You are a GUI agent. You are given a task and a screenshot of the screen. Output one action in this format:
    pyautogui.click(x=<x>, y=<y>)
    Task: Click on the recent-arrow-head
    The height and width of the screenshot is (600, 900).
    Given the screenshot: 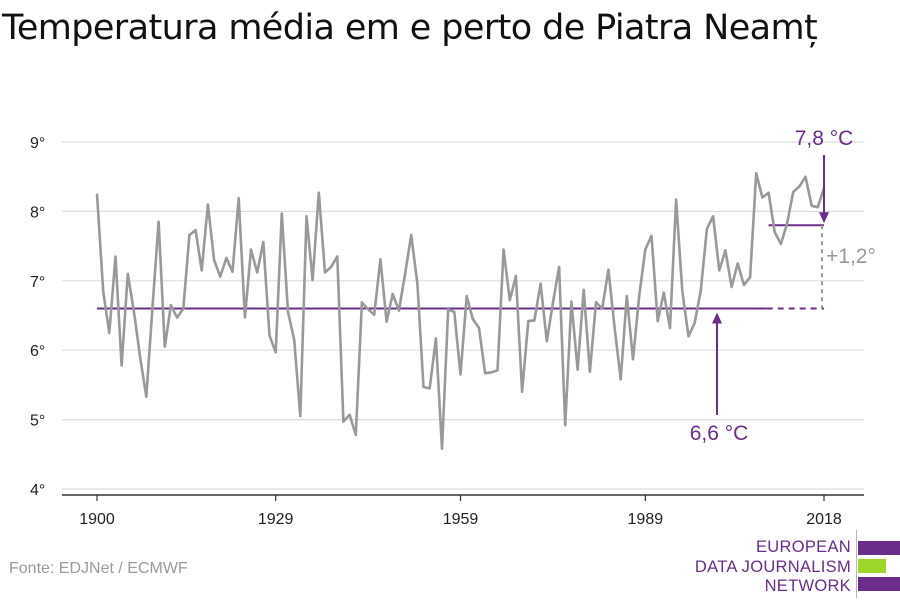 What is the action you would take?
    pyautogui.click(x=824, y=218)
    